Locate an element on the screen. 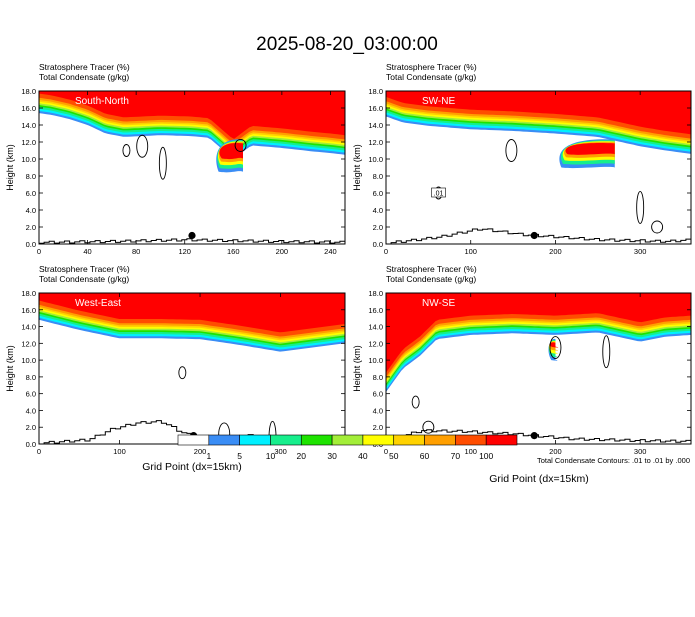 The width and height of the screenshot is (695, 617). x-tick-label: 300 is located at coordinates (640, 251).